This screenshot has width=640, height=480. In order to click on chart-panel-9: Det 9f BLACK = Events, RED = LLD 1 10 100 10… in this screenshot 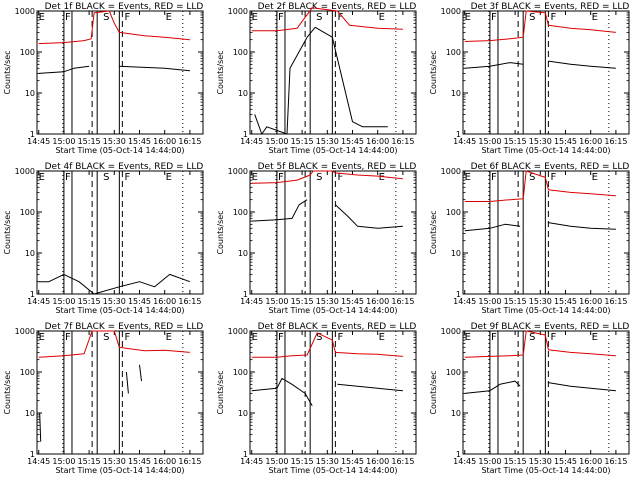, I will do `click(529, 398)`.